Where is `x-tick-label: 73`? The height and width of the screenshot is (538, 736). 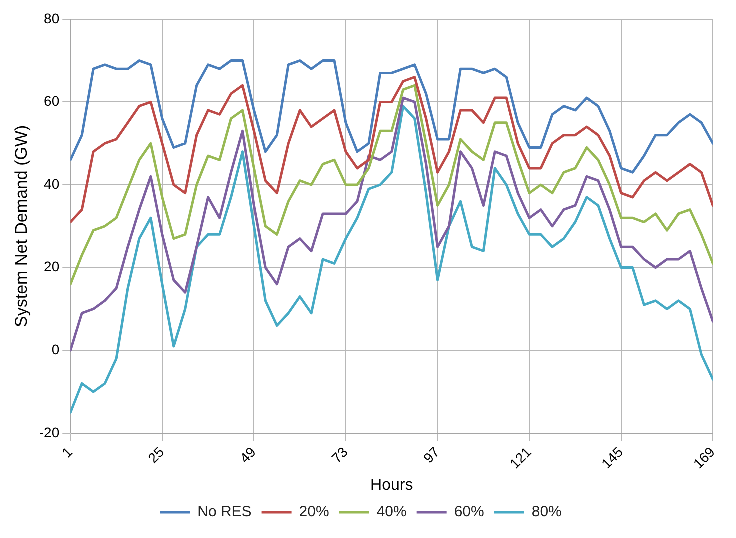
x-tick-label: 73 is located at coordinates (339, 455).